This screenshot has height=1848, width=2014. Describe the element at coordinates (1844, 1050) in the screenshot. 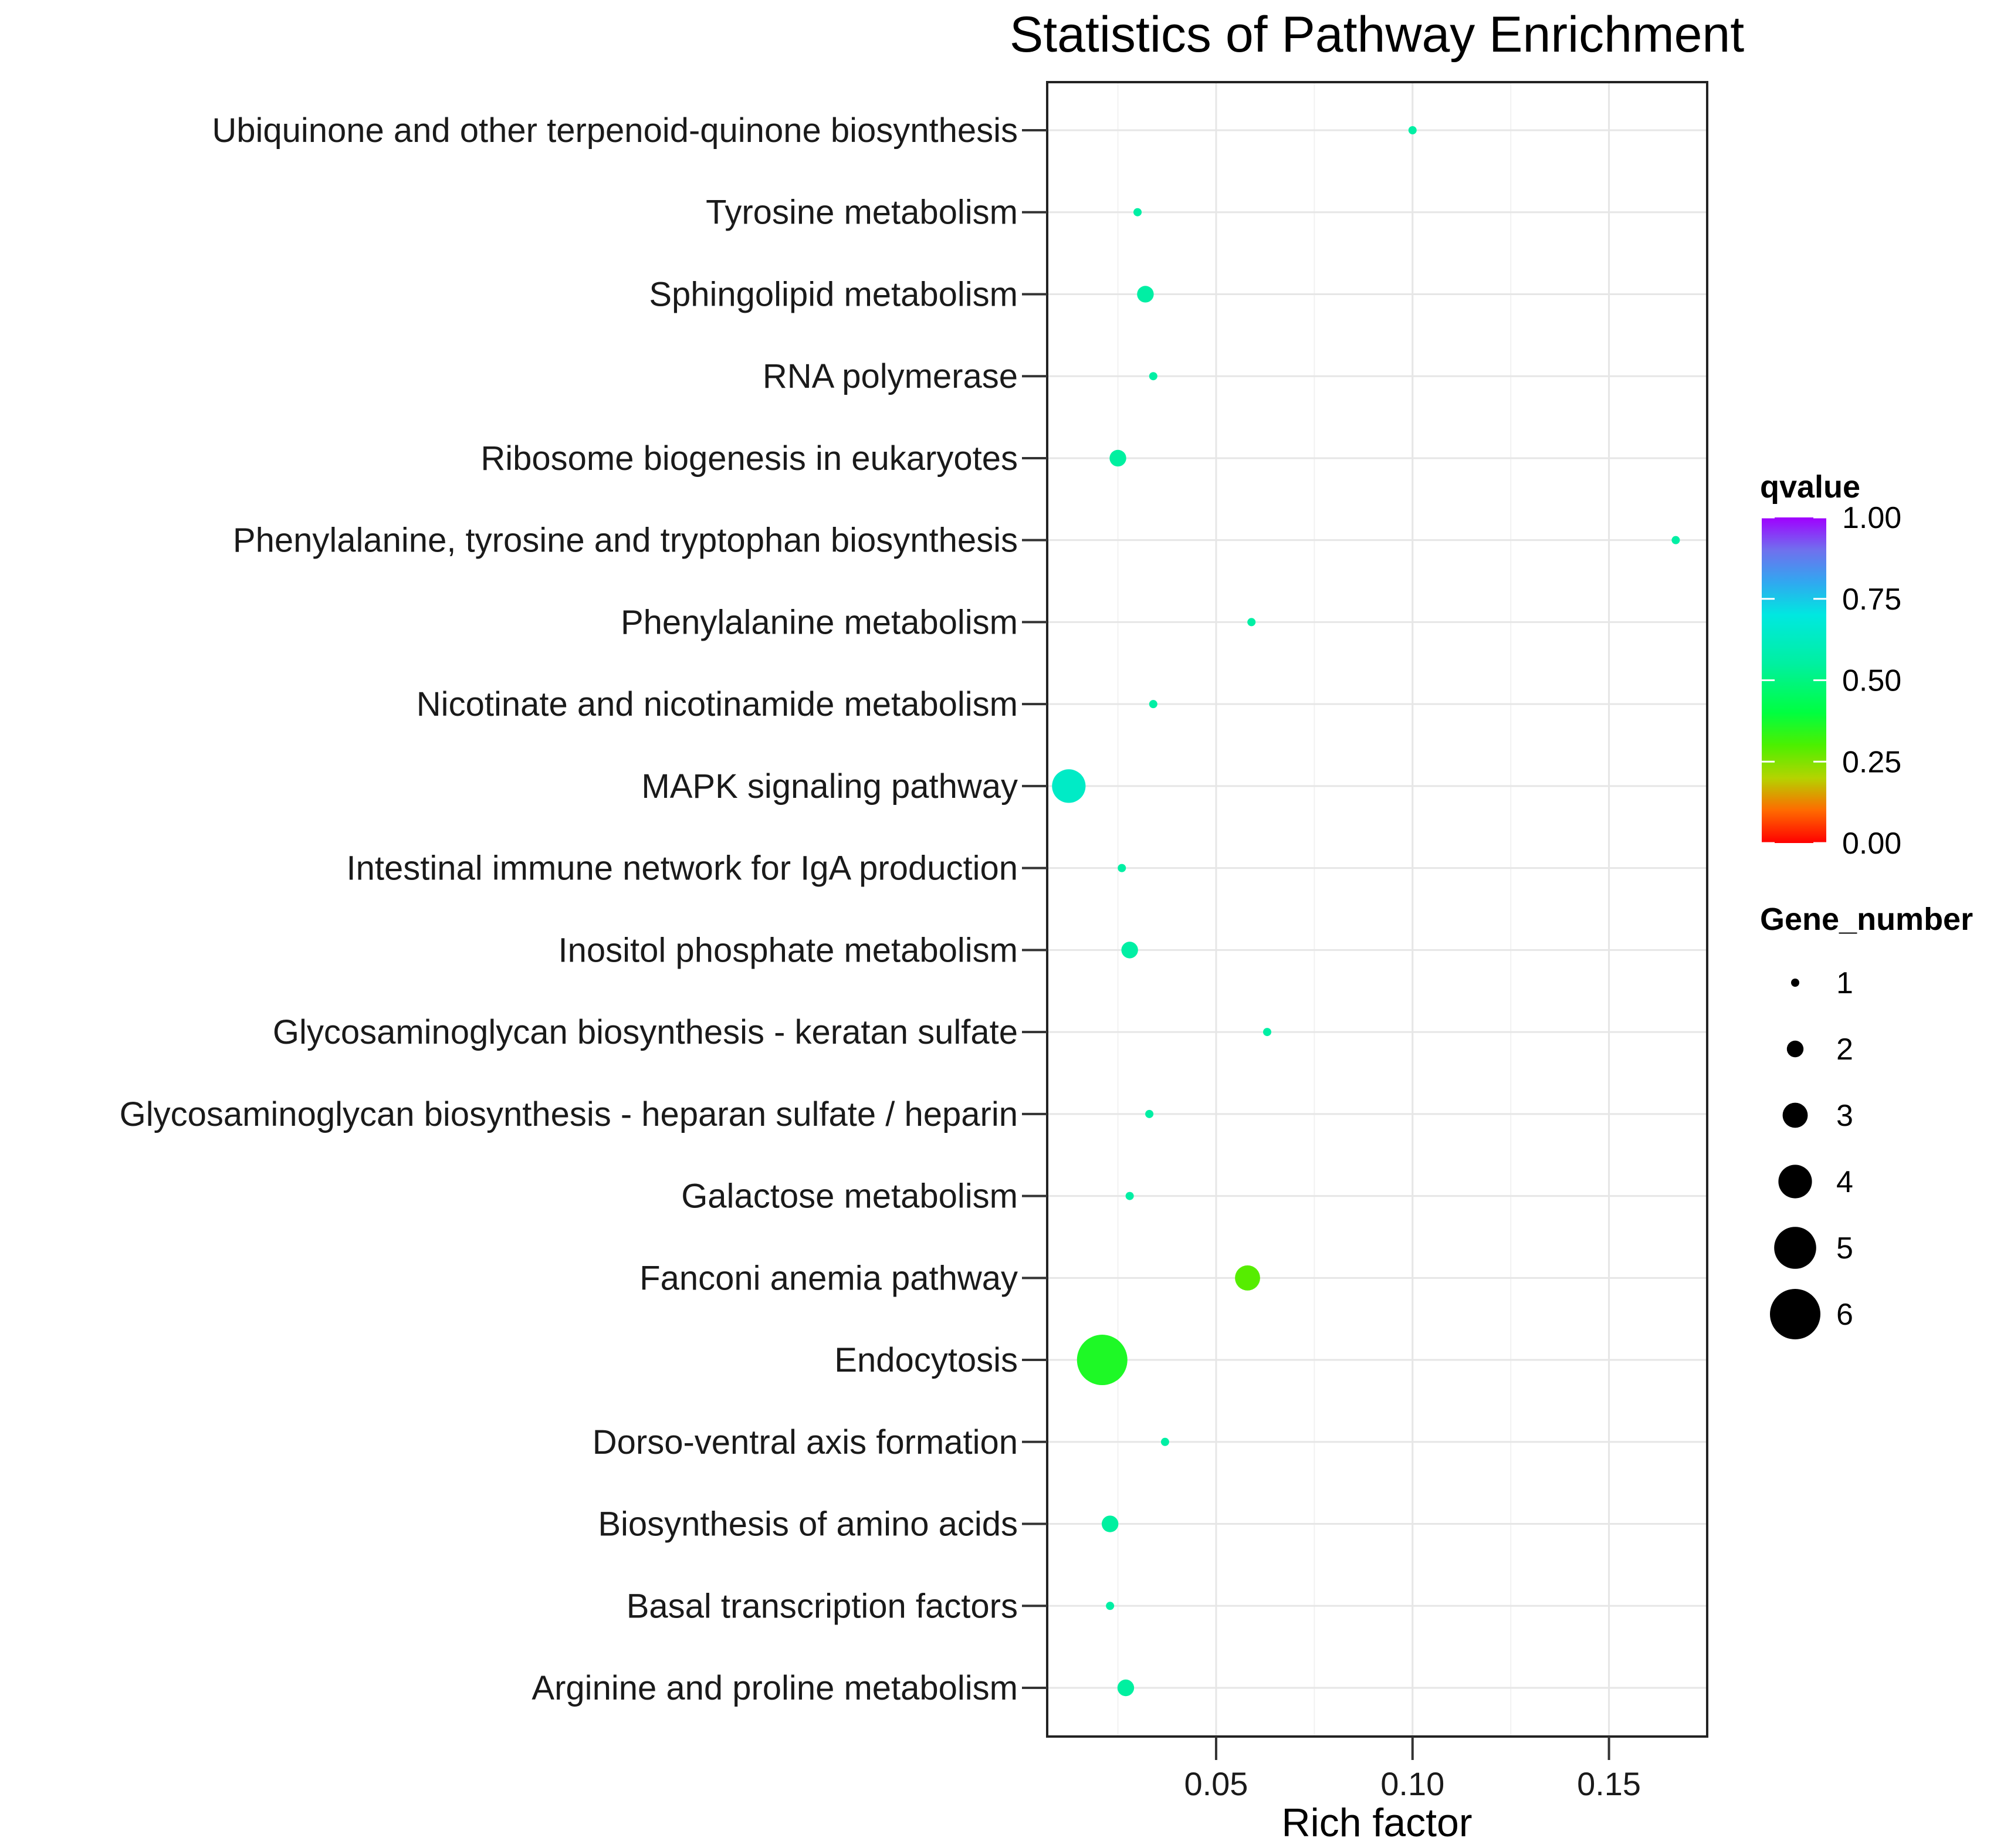

I see `gene-number-key-label: 2` at that location.